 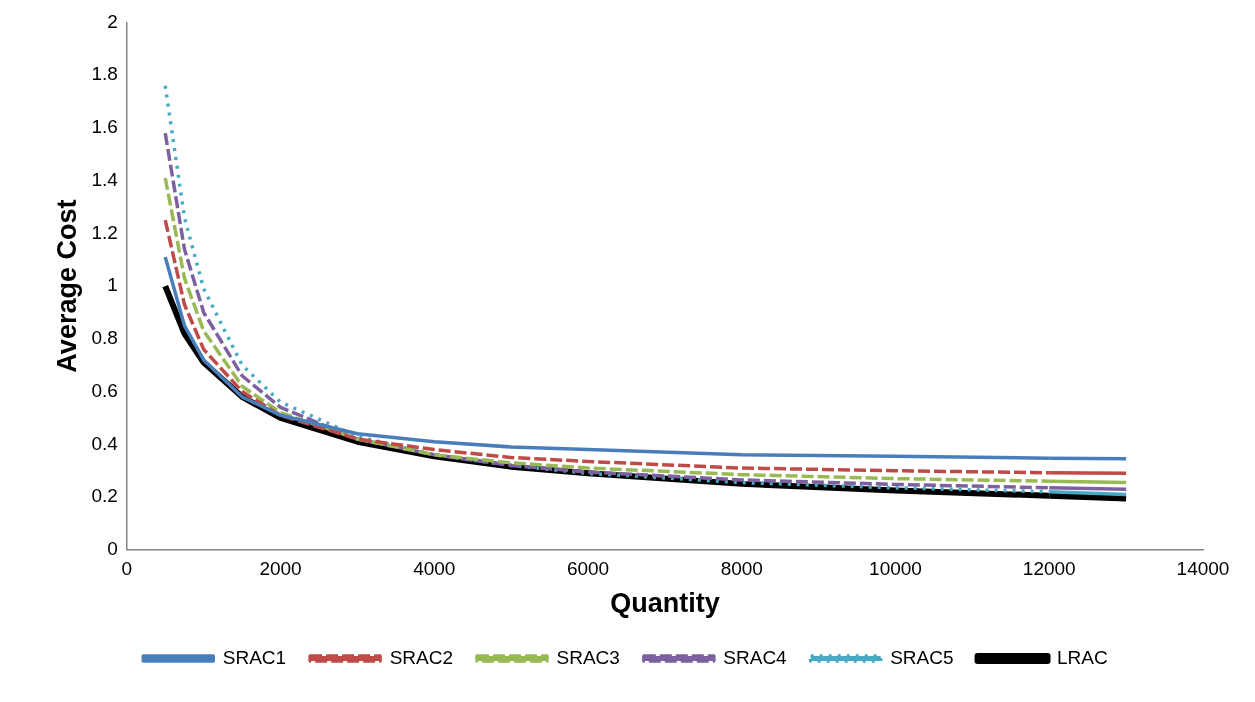 What do you see at coordinates (127, 569) in the screenshot?
I see `x-tick-label: 0` at bounding box center [127, 569].